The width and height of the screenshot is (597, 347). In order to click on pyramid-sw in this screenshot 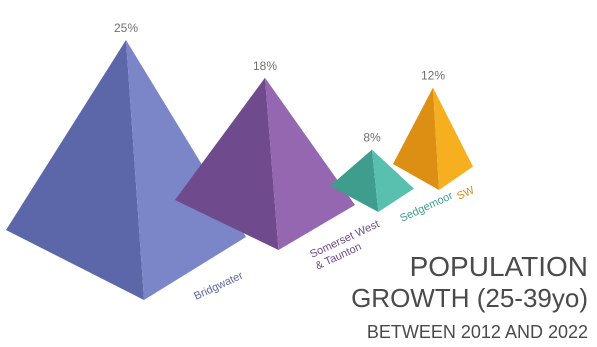, I will do `click(433, 138)`.